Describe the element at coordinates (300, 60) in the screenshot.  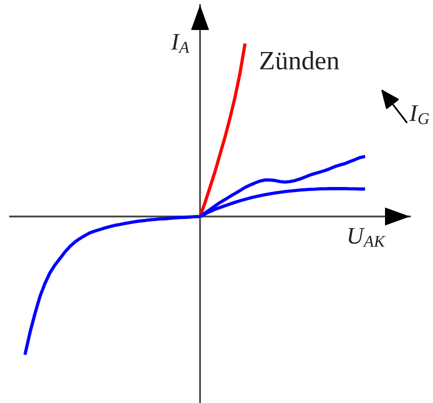
I see `series-label: Zünden` at that location.